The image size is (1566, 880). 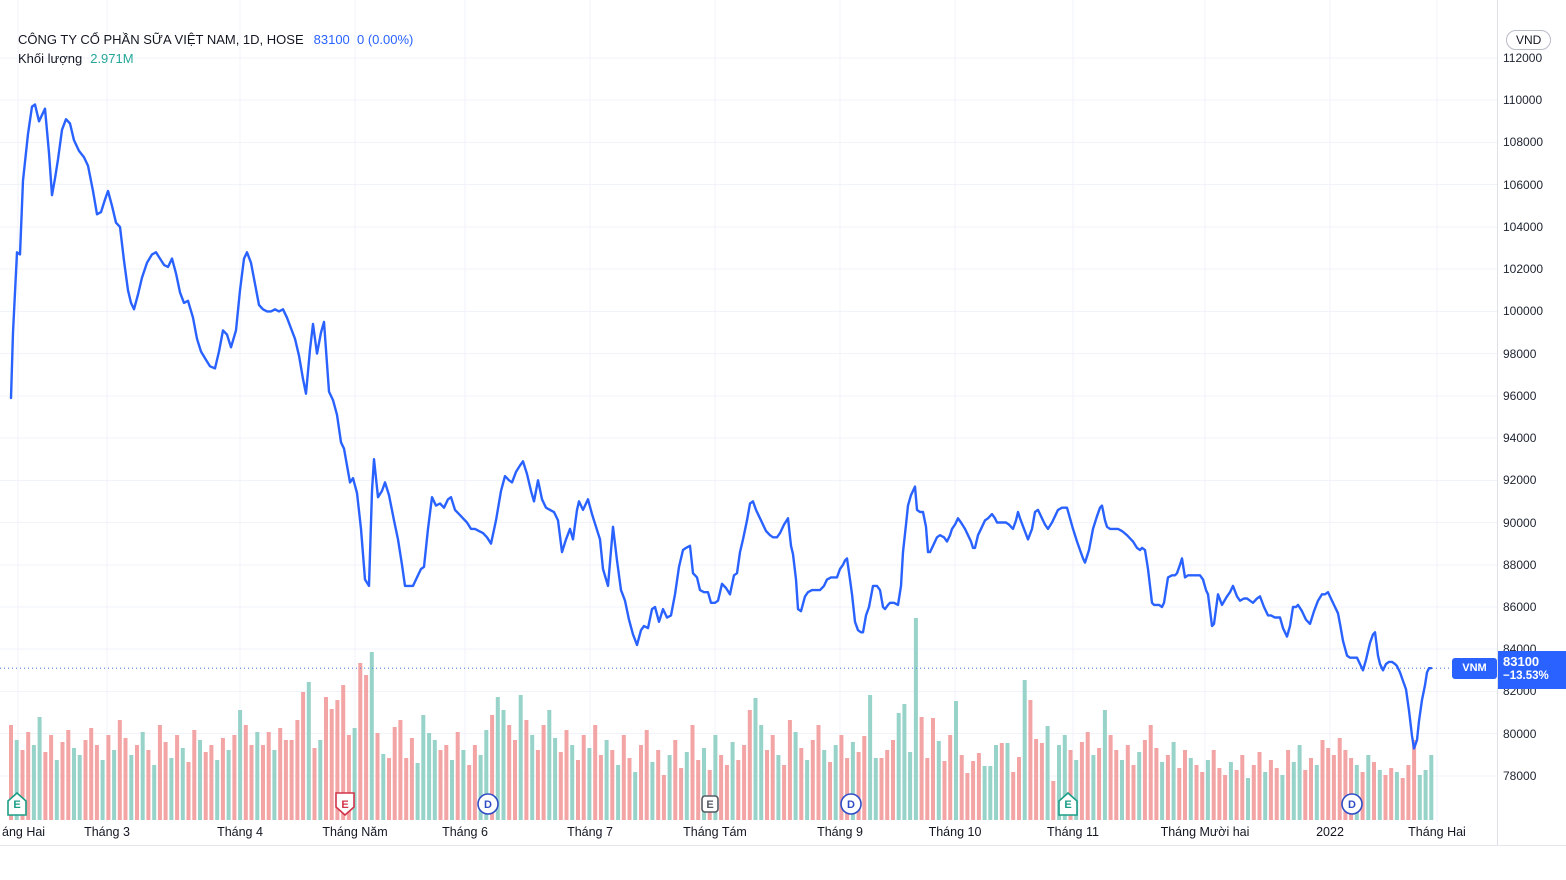 I want to click on last-price-label: 83100 −13.53%, so click(x=1532, y=670).